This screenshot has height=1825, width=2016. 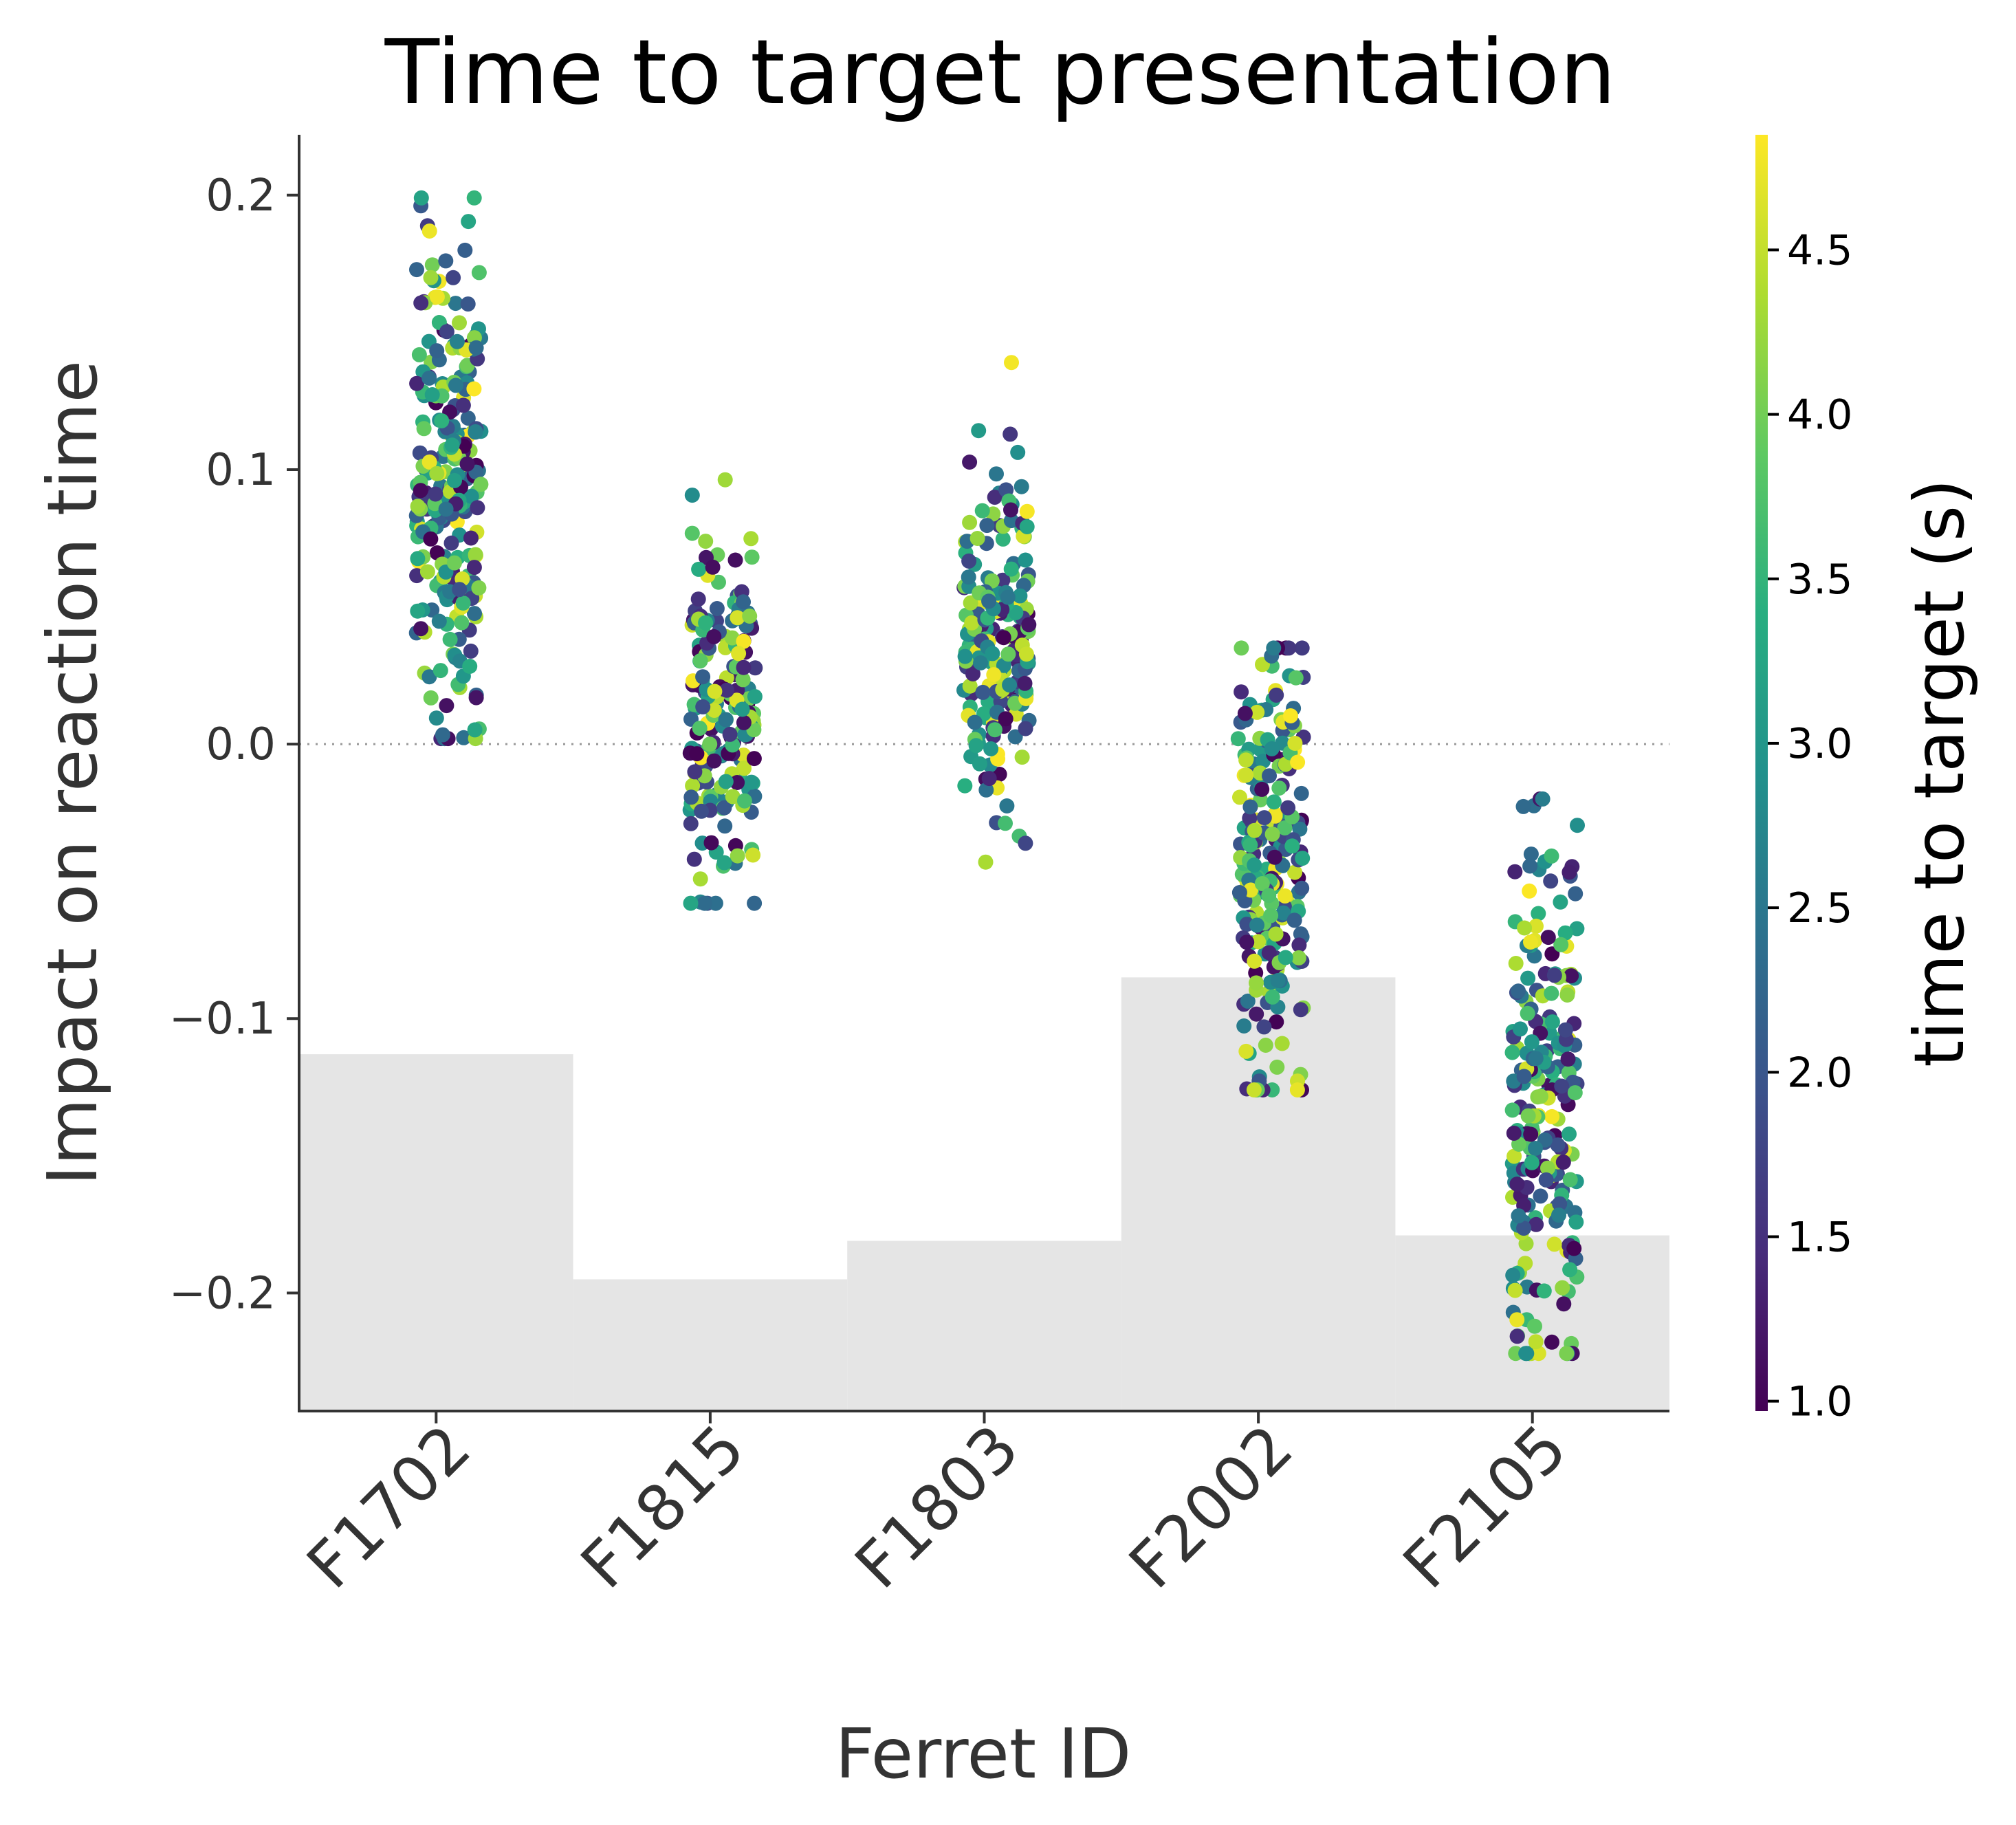 What do you see at coordinates (1810, 826) in the screenshot?
I see `colorbar-ticks: 1.0 1.5 2.0 2.5 3.0 3.5 4.0 4.5` at bounding box center [1810, 826].